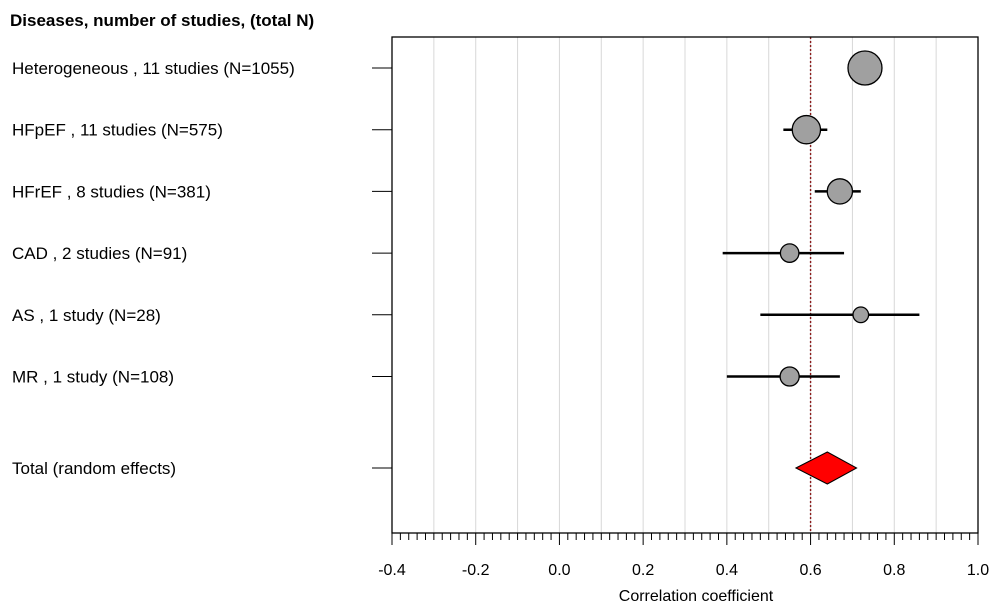 This screenshot has height=606, width=995. What do you see at coordinates (99, 253) in the screenshot?
I see `row-label: CAD , 2 studies (N=91)` at bounding box center [99, 253].